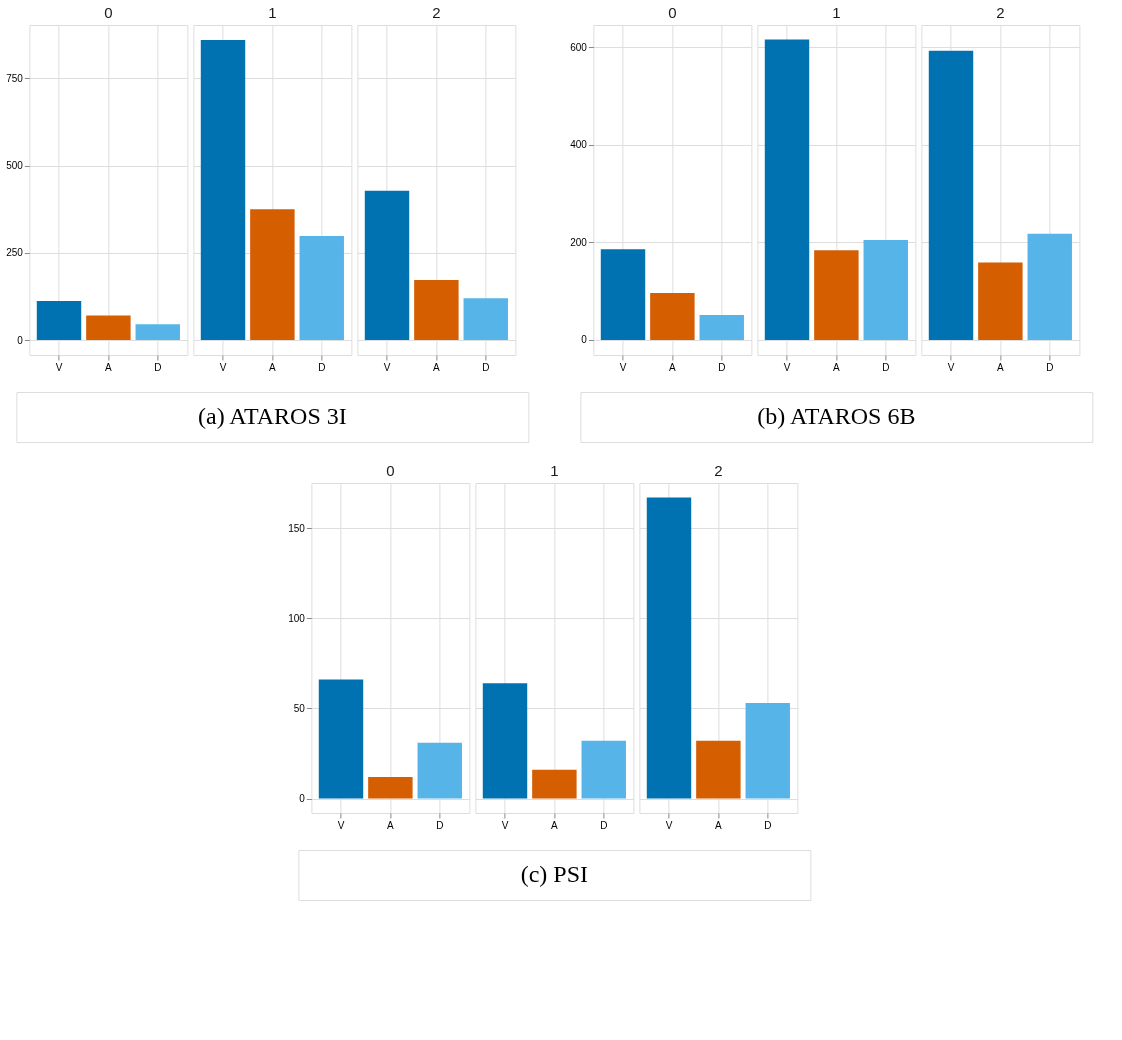 The image size is (1122, 1040). Describe the element at coordinates (579, 242) in the screenshot. I see `y-tick-label: 200` at that location.